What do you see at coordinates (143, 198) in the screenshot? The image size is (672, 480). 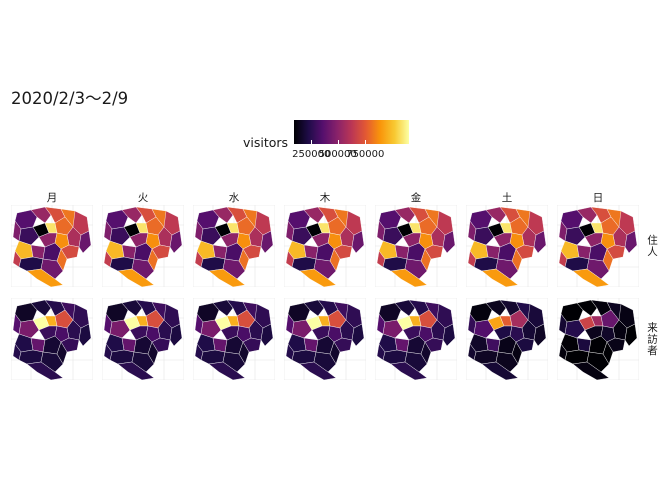 I see `facet-column-label: 火` at bounding box center [143, 198].